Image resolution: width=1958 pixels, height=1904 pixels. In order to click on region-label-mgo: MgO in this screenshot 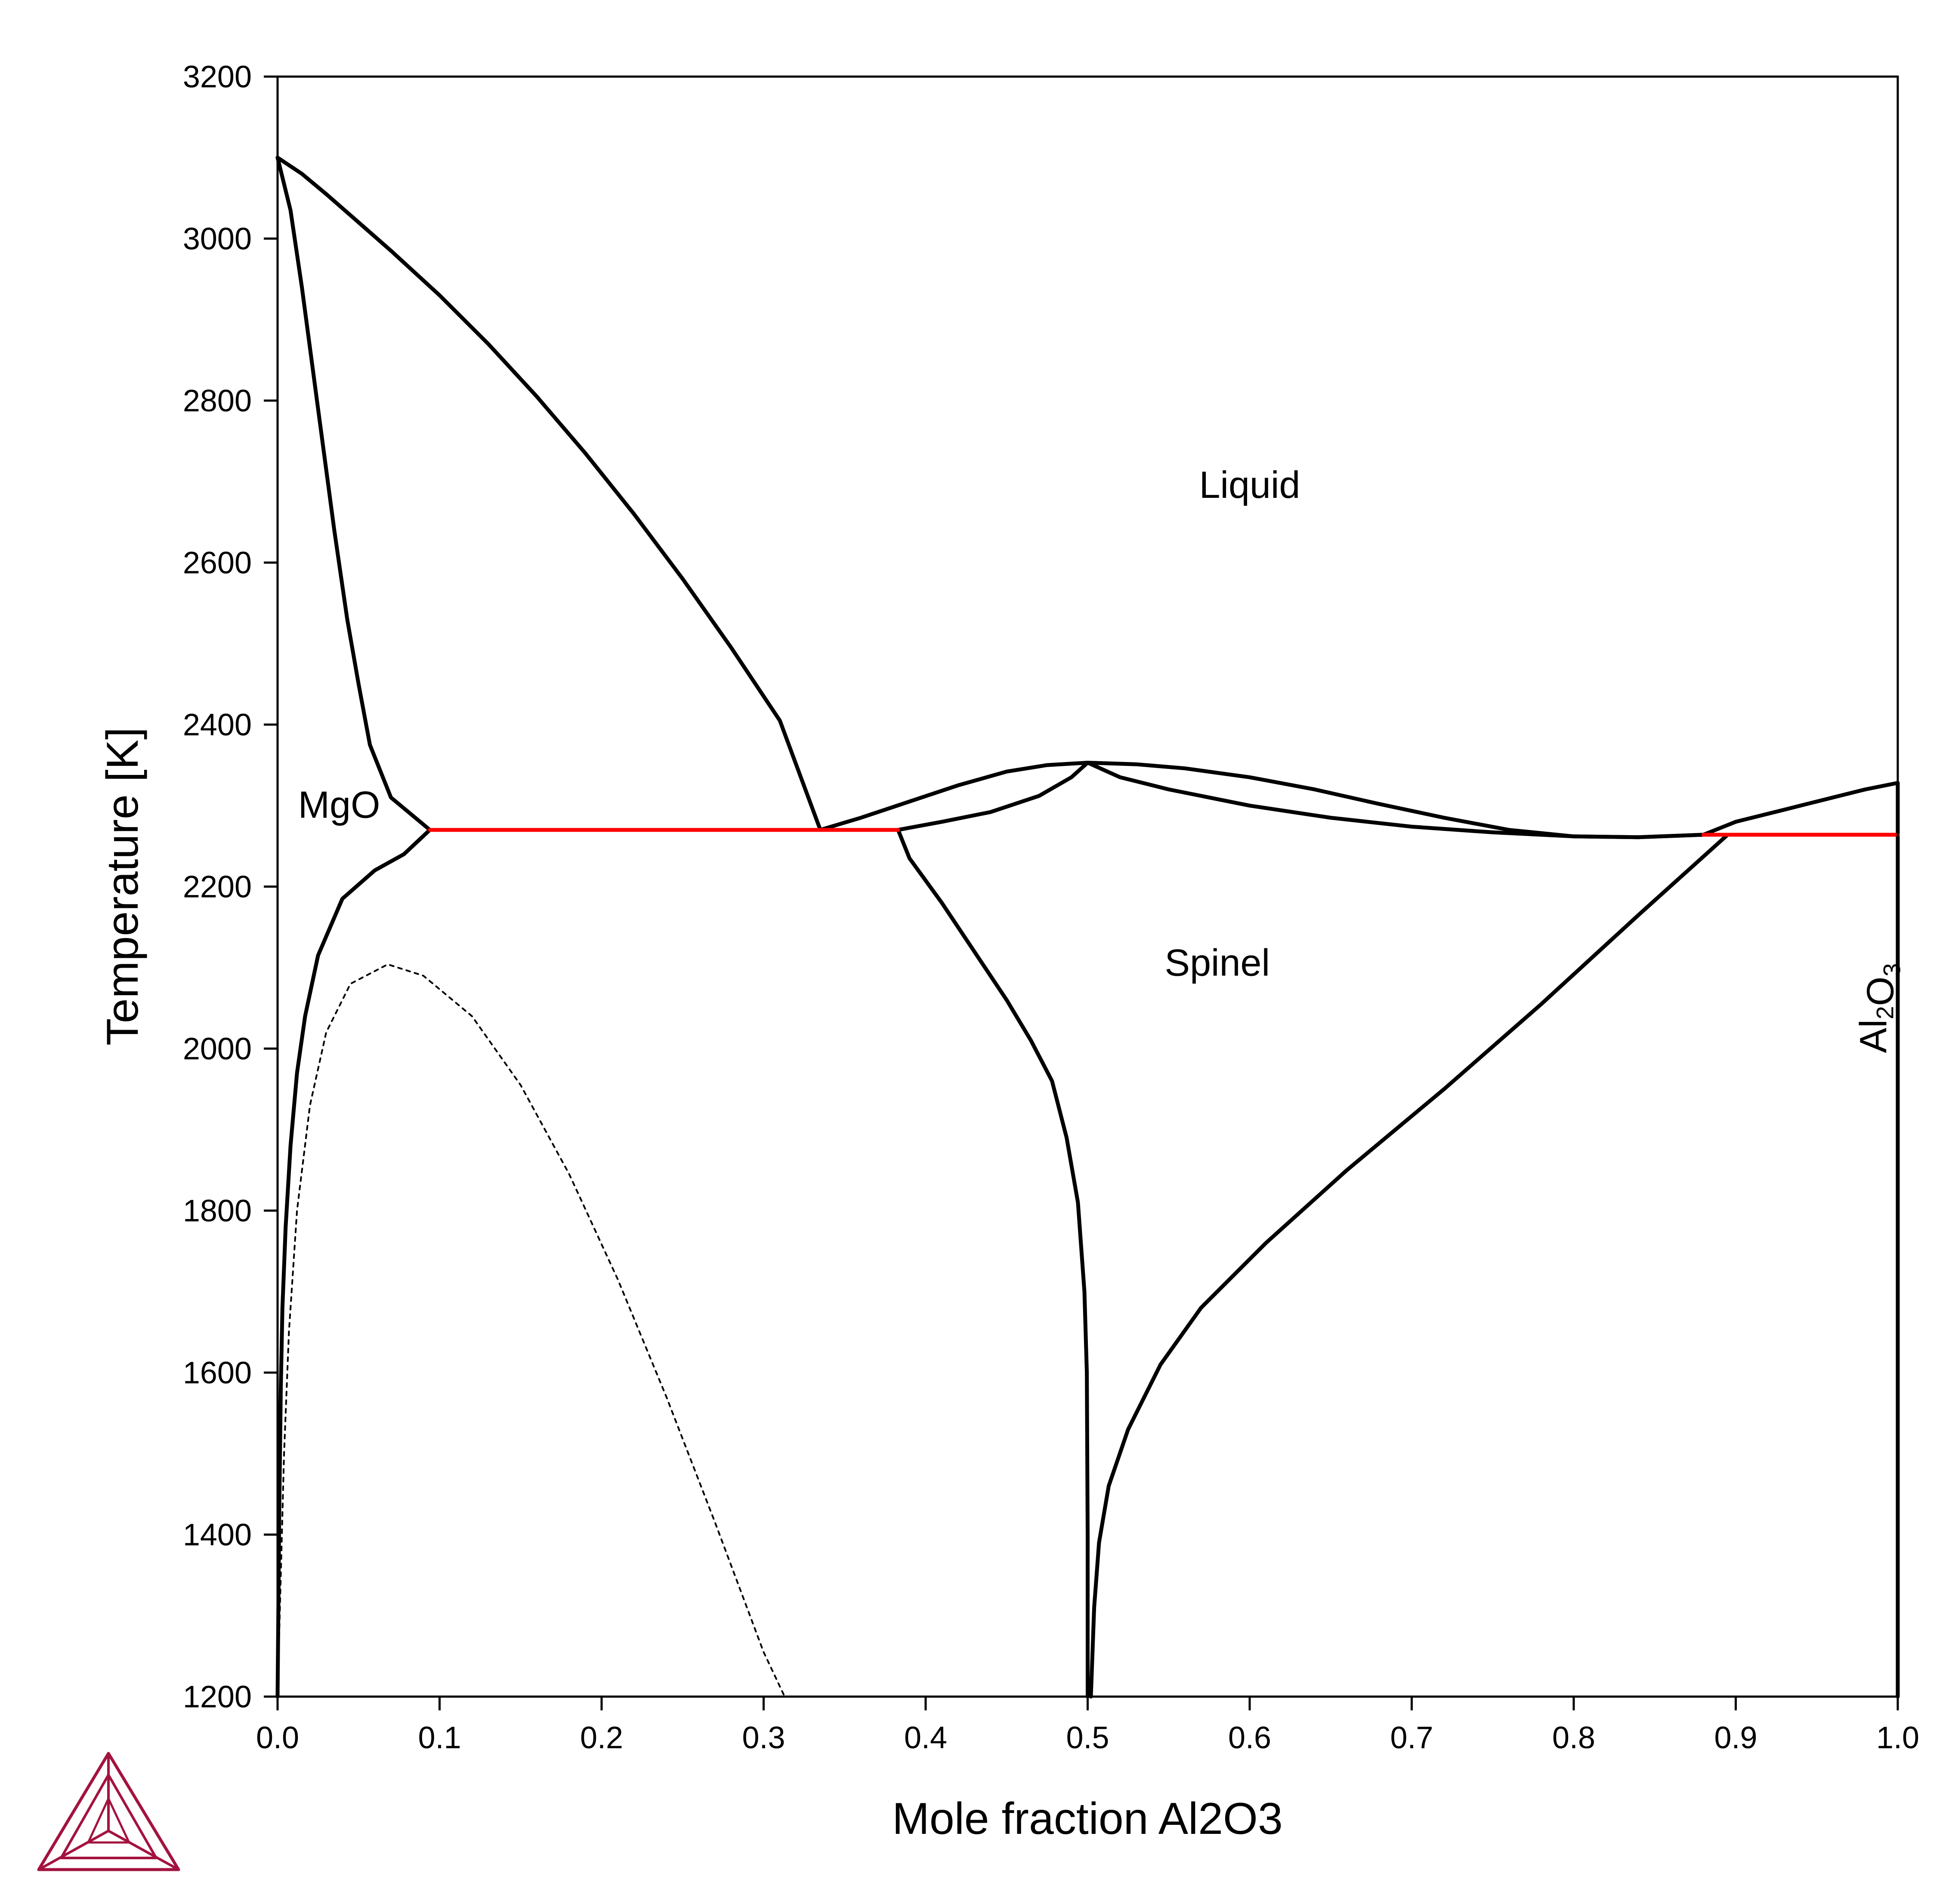, I will do `click(339, 804)`.